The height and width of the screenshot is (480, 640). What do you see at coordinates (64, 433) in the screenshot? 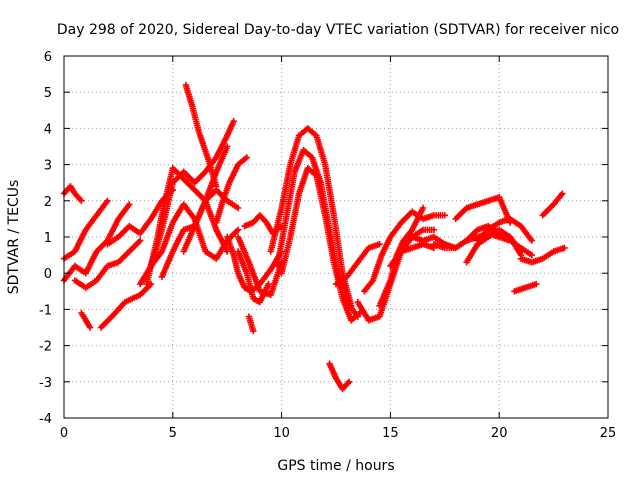
I see `x-tick-label: 0` at bounding box center [64, 433].